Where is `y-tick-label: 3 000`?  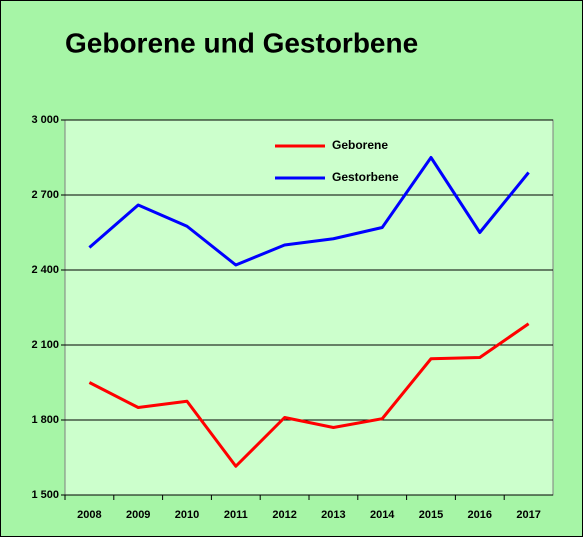
y-tick-label: 3 000 is located at coordinates (45, 120).